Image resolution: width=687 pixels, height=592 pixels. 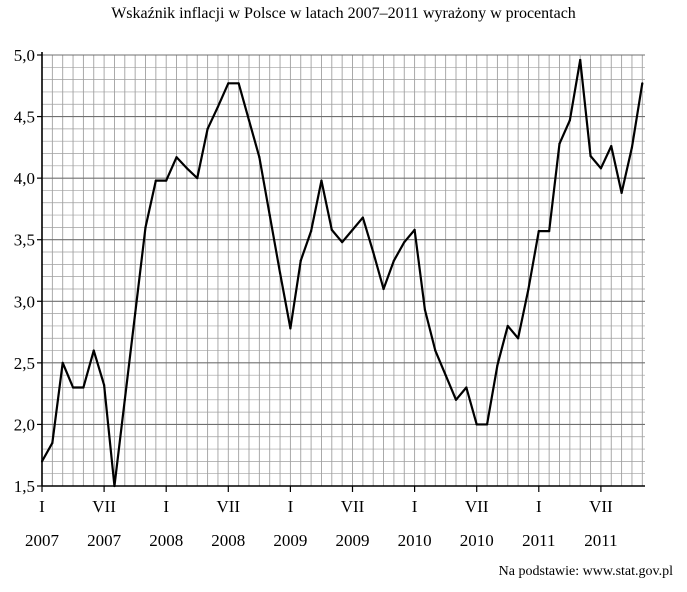 I want to click on y-tick-label: 4,5, so click(x=24, y=117).